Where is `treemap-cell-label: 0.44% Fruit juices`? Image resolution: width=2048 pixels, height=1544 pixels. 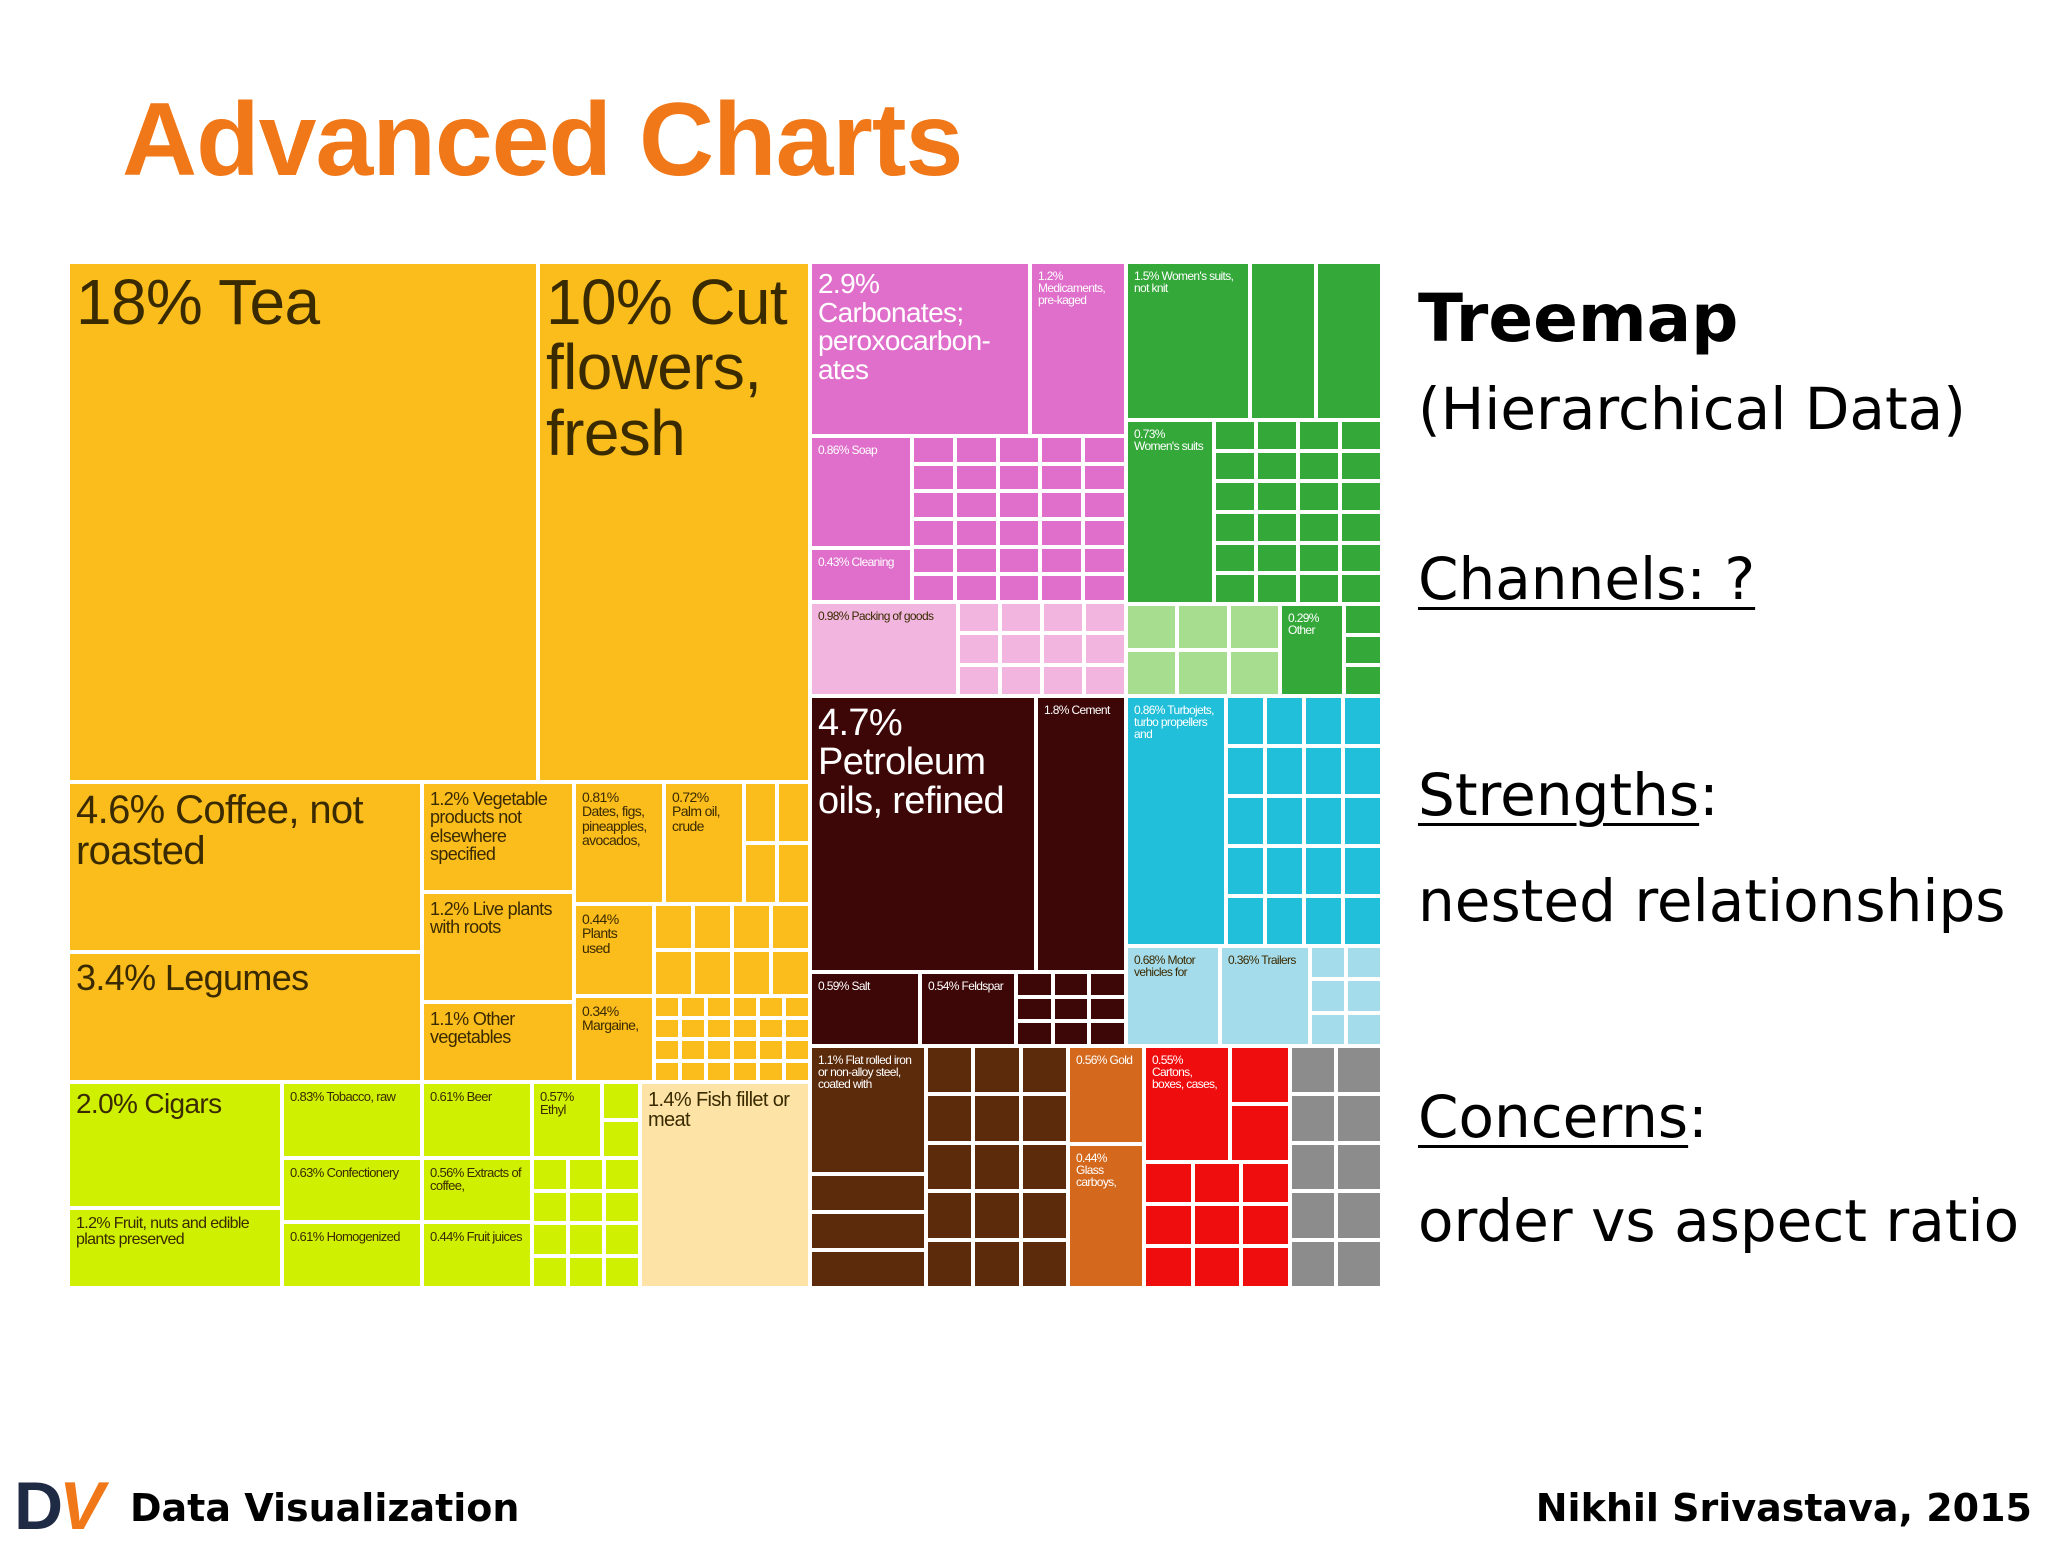
treemap-cell-label: 0.44% Fruit juices is located at coordinates (476, 1236).